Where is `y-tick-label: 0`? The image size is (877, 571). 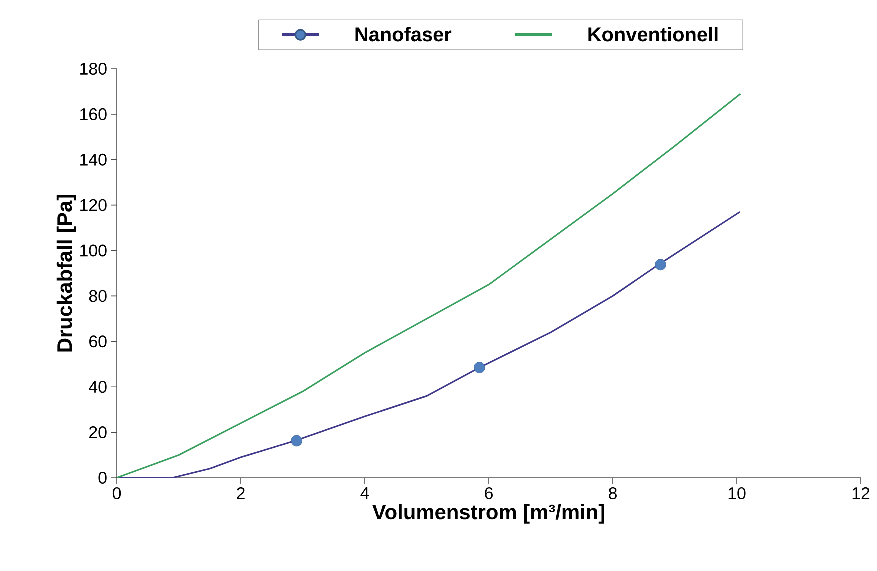 y-tick-label: 0 is located at coordinates (102, 478).